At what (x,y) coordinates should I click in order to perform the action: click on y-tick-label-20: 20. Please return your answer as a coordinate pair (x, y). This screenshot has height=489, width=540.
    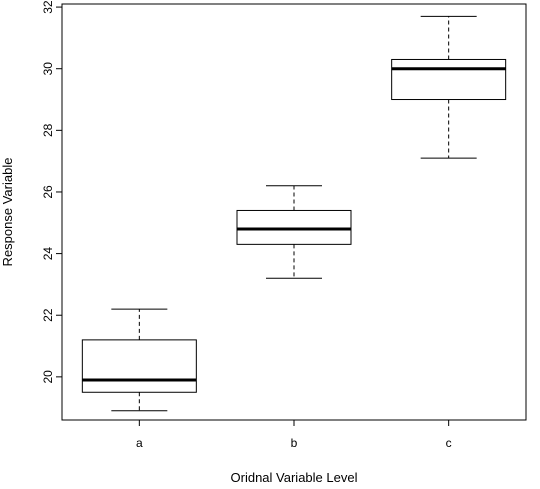
    Looking at the image, I should click on (48, 377).